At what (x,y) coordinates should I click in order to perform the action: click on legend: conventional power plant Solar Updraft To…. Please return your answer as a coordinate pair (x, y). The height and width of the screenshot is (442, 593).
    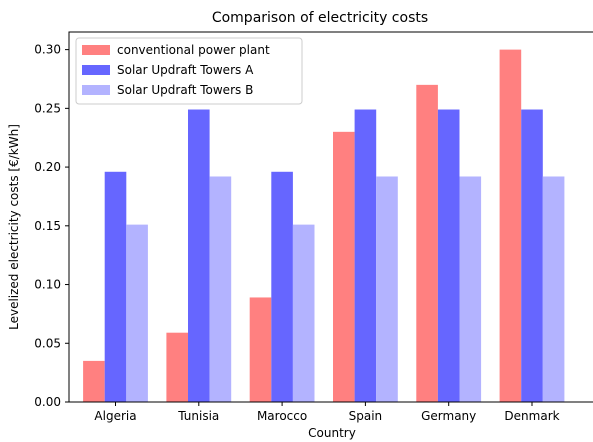
    Looking at the image, I should click on (189, 71).